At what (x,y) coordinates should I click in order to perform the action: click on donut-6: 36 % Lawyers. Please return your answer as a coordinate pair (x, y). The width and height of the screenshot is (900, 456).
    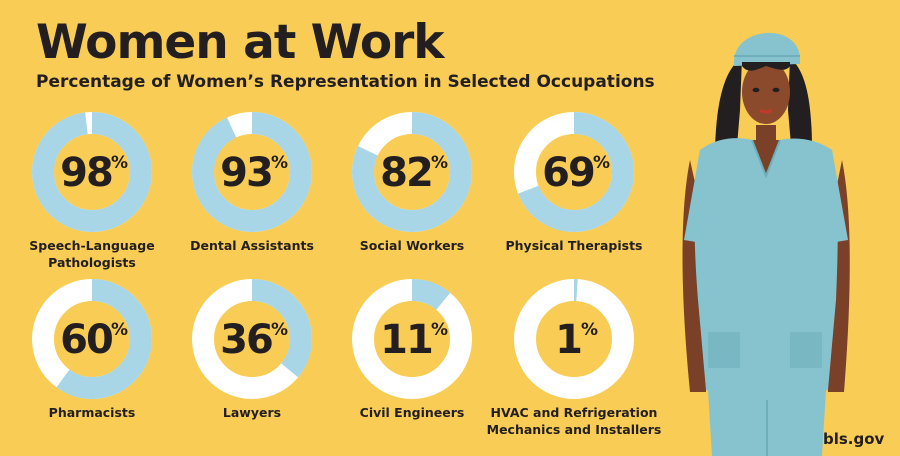
    Looking at the image, I should click on (252, 349).